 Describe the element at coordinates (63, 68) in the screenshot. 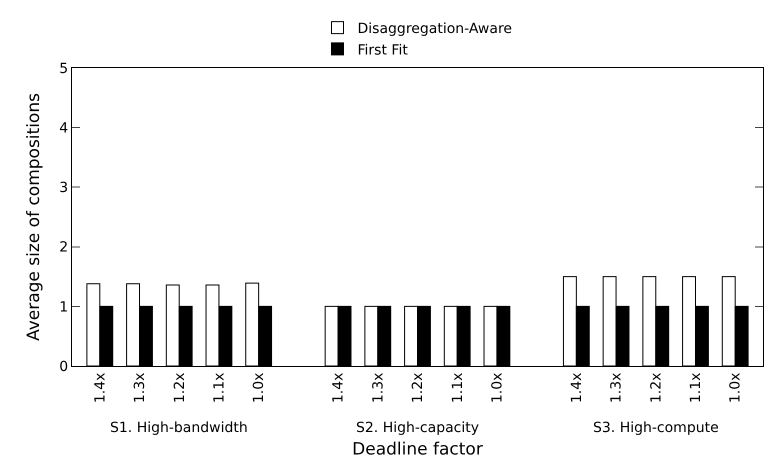

I see `y-tick-label: 5` at that location.